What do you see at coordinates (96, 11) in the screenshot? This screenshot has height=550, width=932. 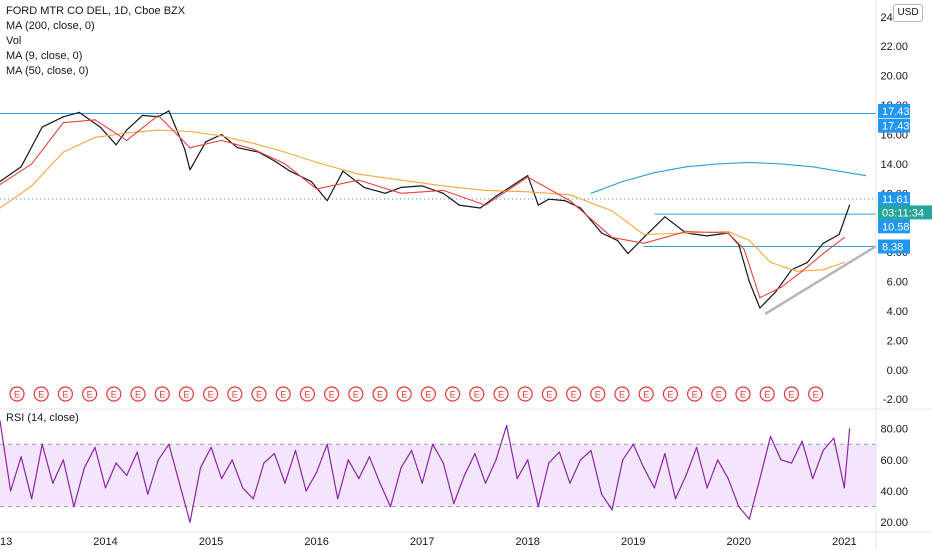 I see `symbol-title: FORD MTR CO DEL, 1D, Cboe BZX` at bounding box center [96, 11].